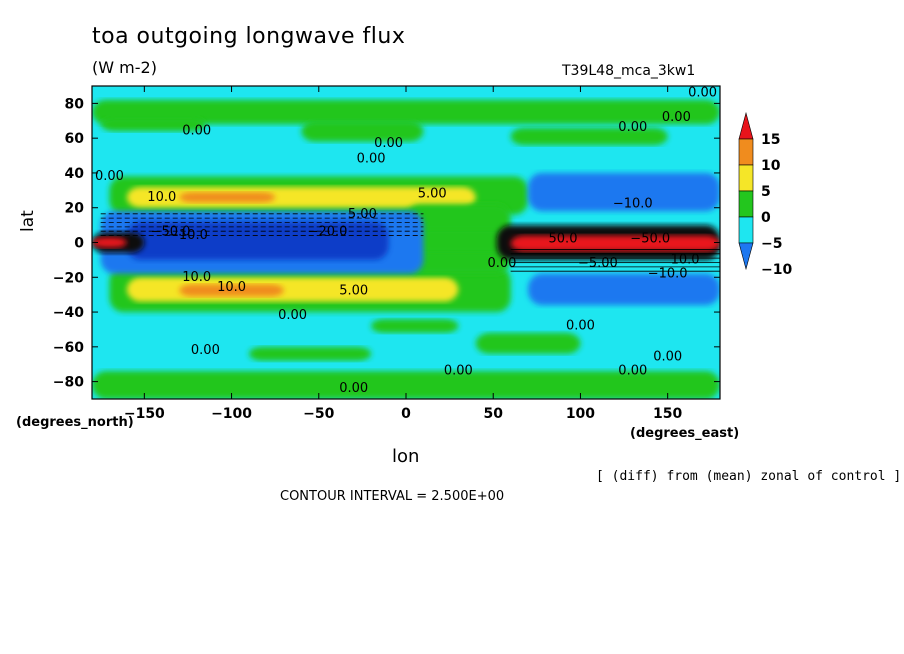 This screenshot has width=904, height=654. Describe the element at coordinates (328, 232) in the screenshot. I see `contour-label: −20.0` at that location.